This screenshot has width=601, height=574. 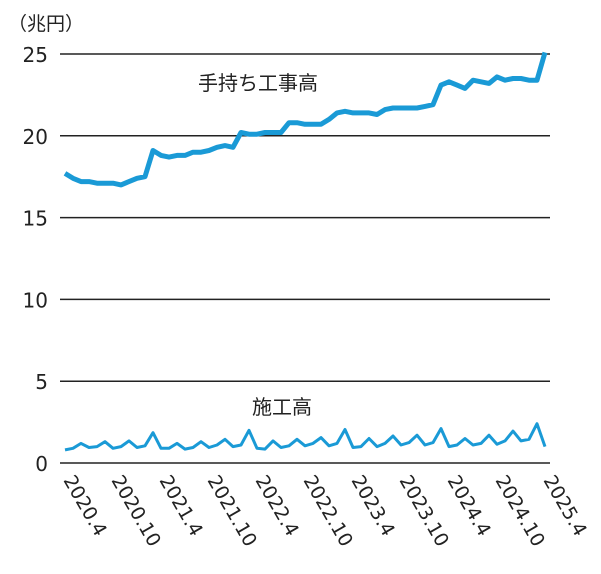 I want to click on y-tick-label: 0, so click(x=41, y=464).